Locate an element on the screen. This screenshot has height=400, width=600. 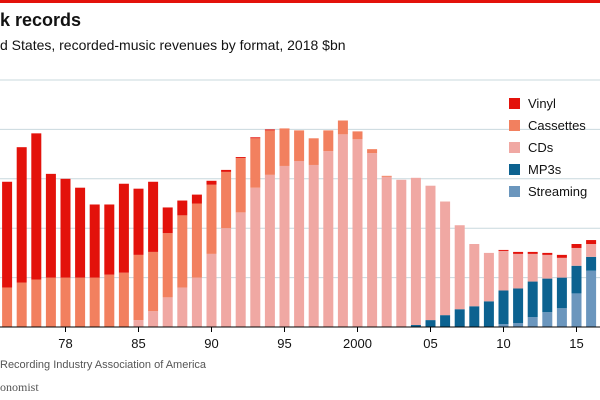
bar-cds-1986 is located at coordinates (153, 319).